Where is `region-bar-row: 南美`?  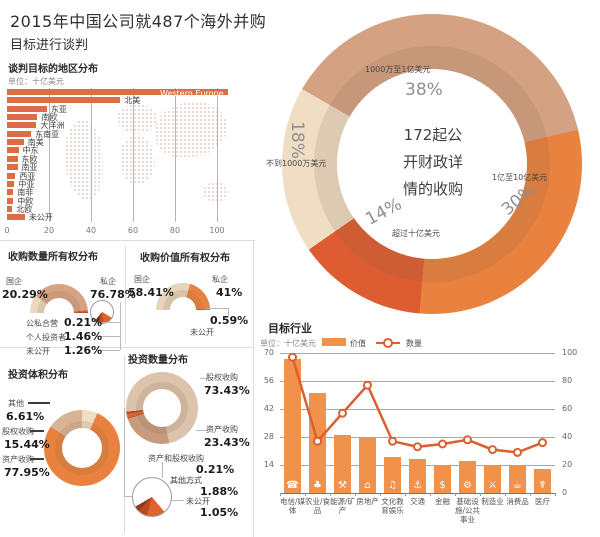 region-bar-row: 南美 is located at coordinates (127, 142).